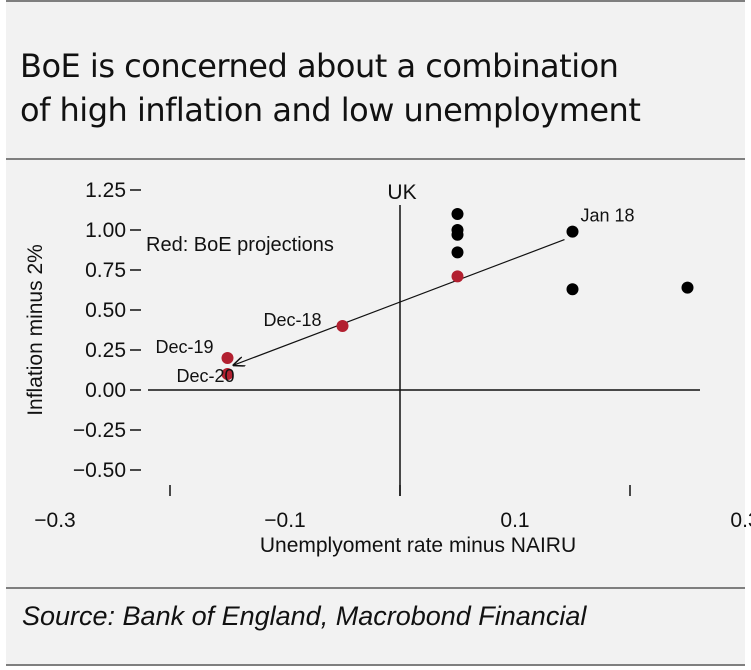 This screenshot has height=670, width=751. I want to click on projection-note: Red: BoE projections, so click(240, 245).